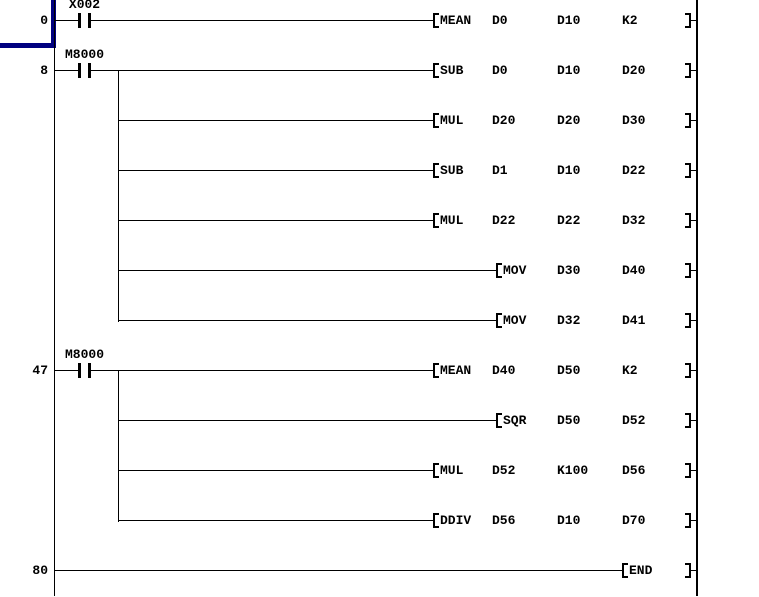  Describe the element at coordinates (84, 6) in the screenshot. I see `contact-label: X002` at that location.